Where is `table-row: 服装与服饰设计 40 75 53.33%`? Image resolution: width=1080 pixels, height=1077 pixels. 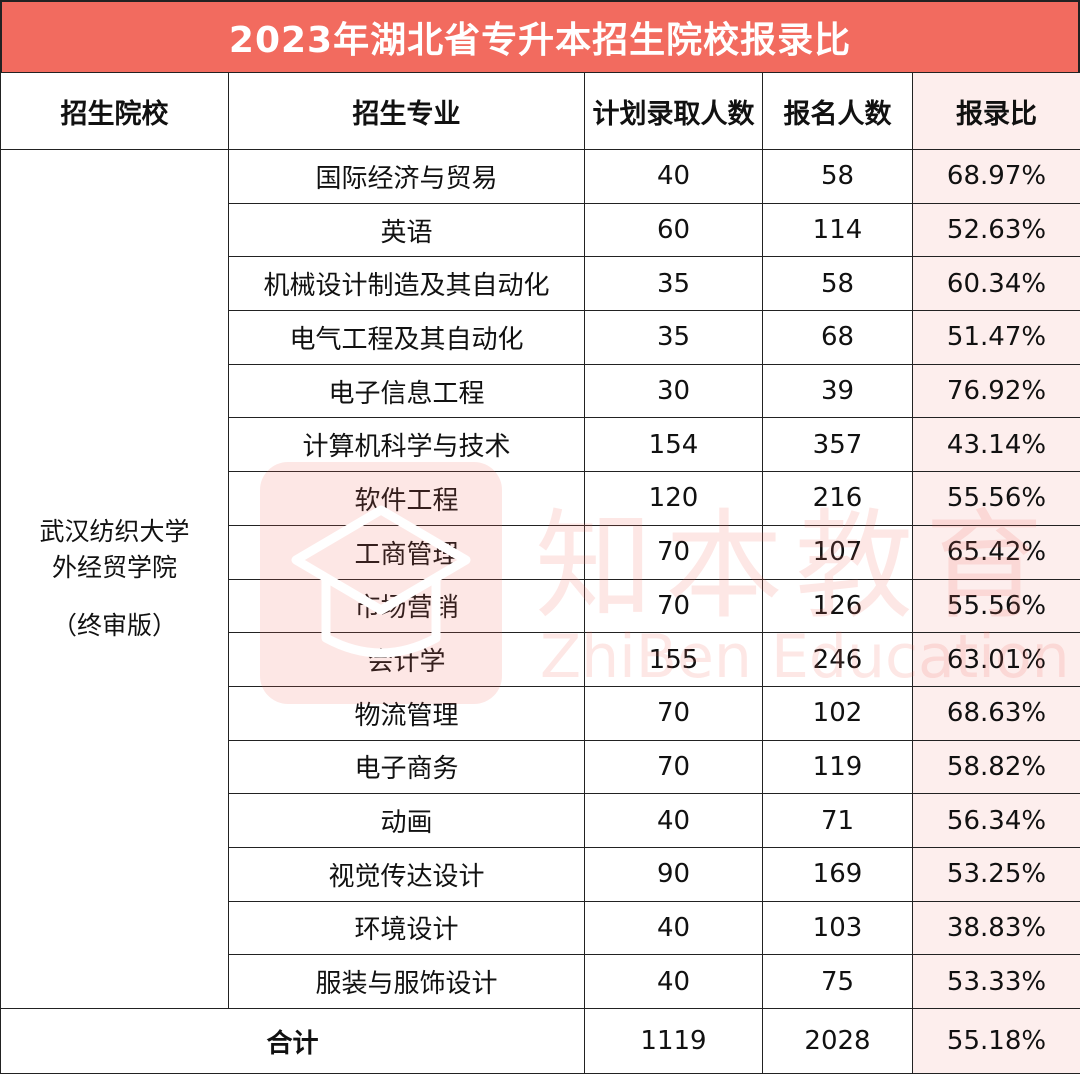 table-row: 服装与服饰设计 40 75 53.33% is located at coordinates (540, 981).